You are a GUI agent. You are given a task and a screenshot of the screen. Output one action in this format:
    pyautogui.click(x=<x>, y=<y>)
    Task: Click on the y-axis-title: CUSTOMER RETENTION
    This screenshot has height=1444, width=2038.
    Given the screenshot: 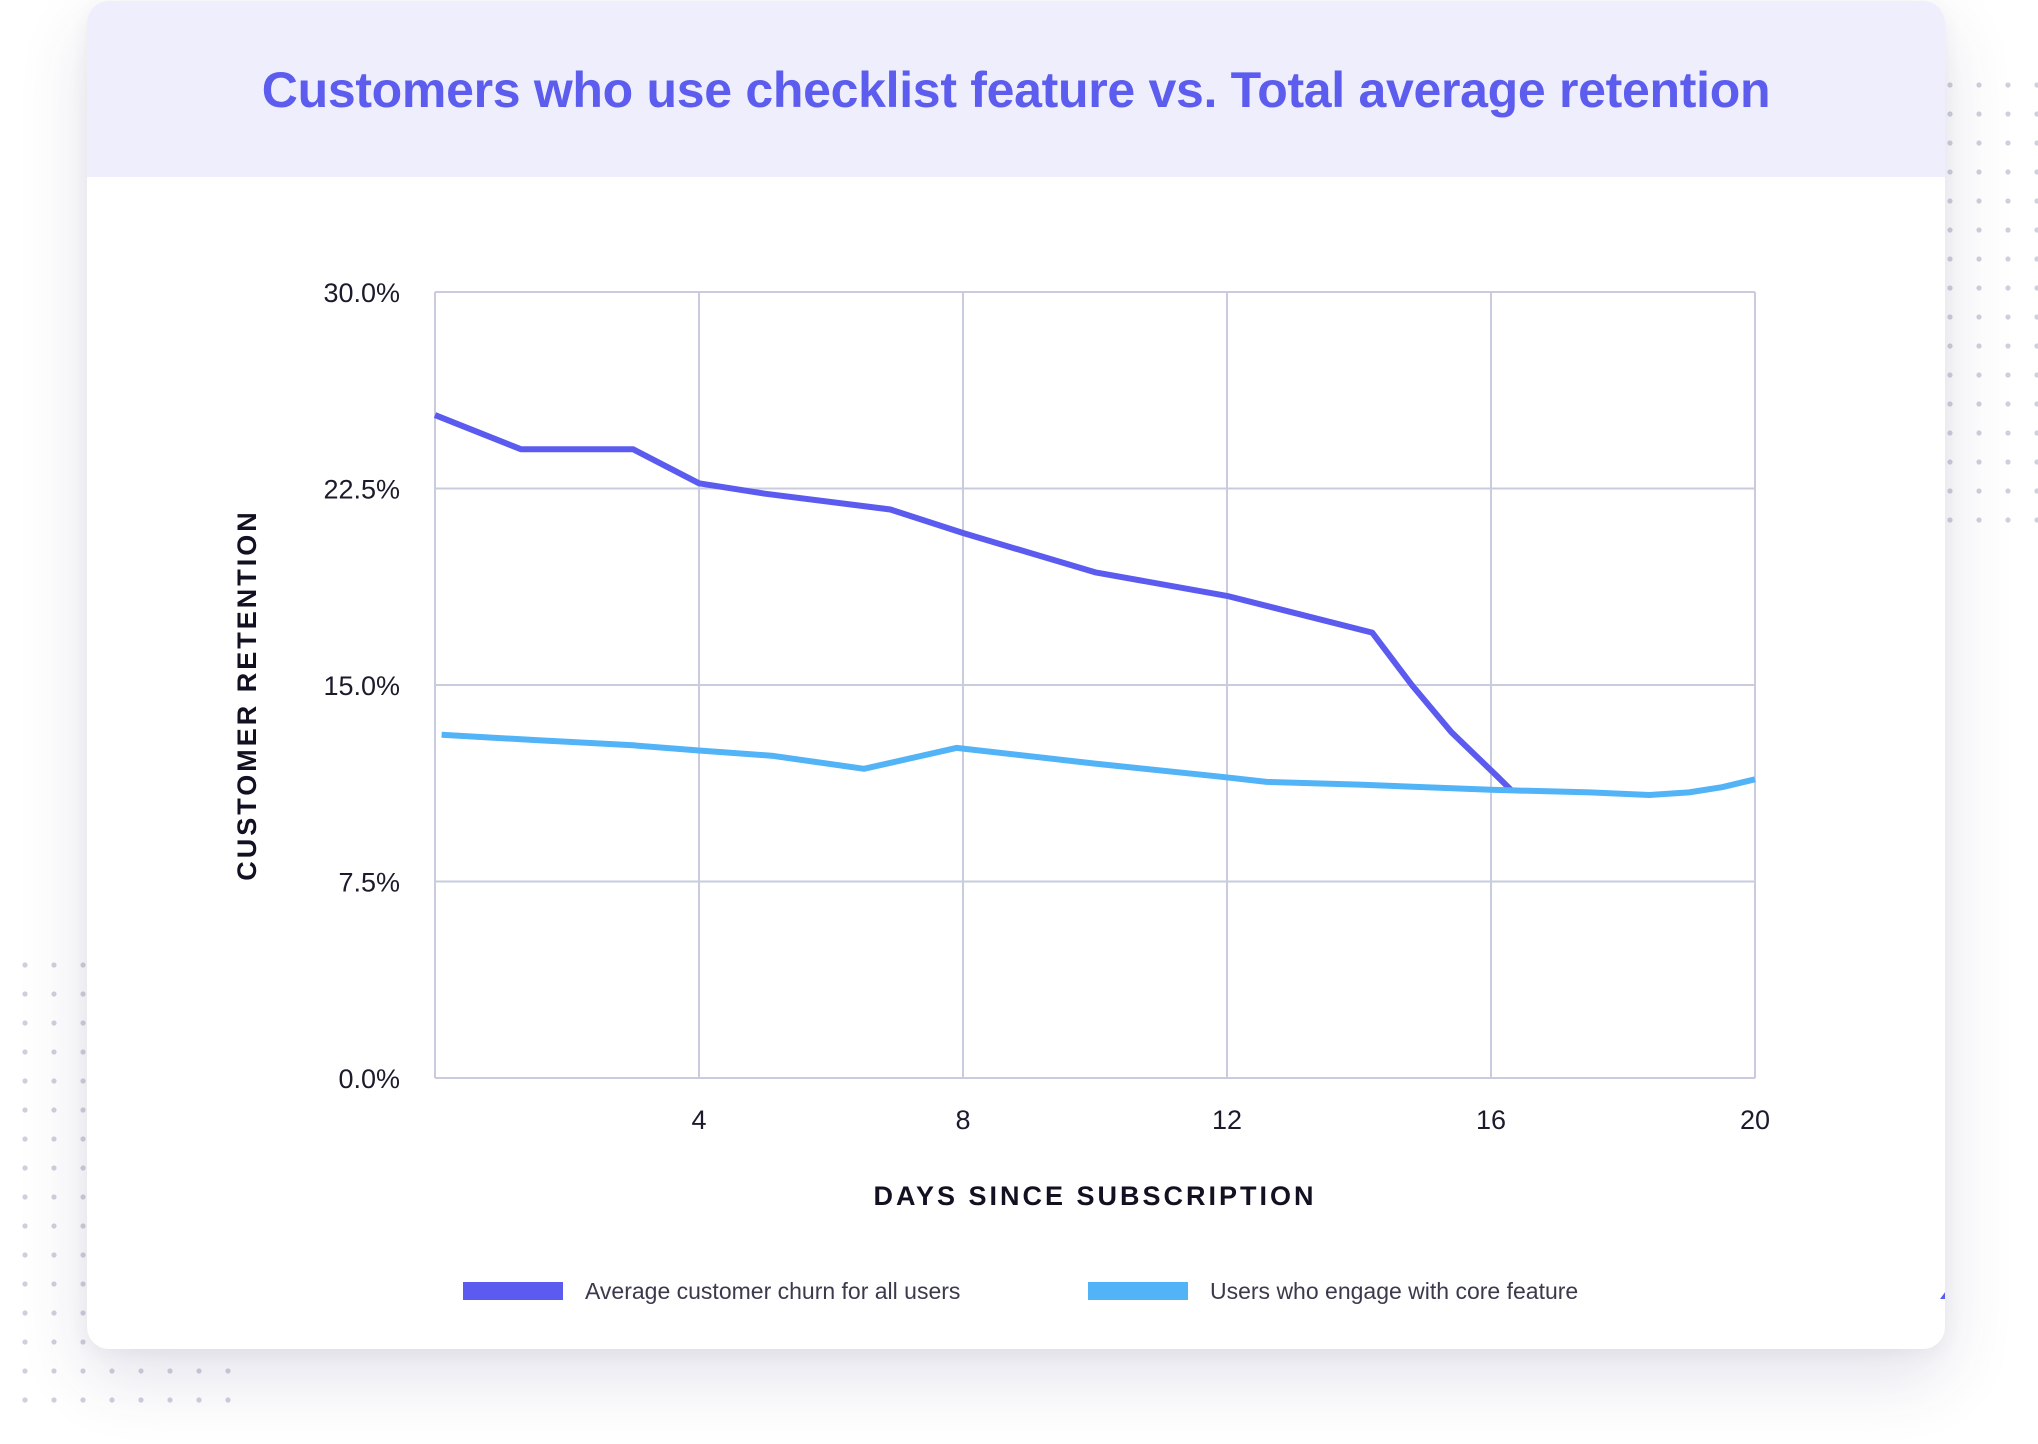 What is the action you would take?
    pyautogui.click(x=247, y=695)
    